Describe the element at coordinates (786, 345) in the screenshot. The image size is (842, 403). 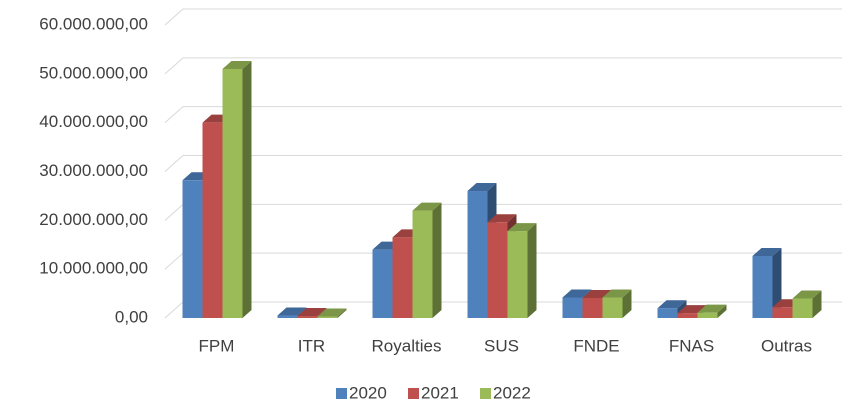
I see `x-tick-label: Outras` at that location.